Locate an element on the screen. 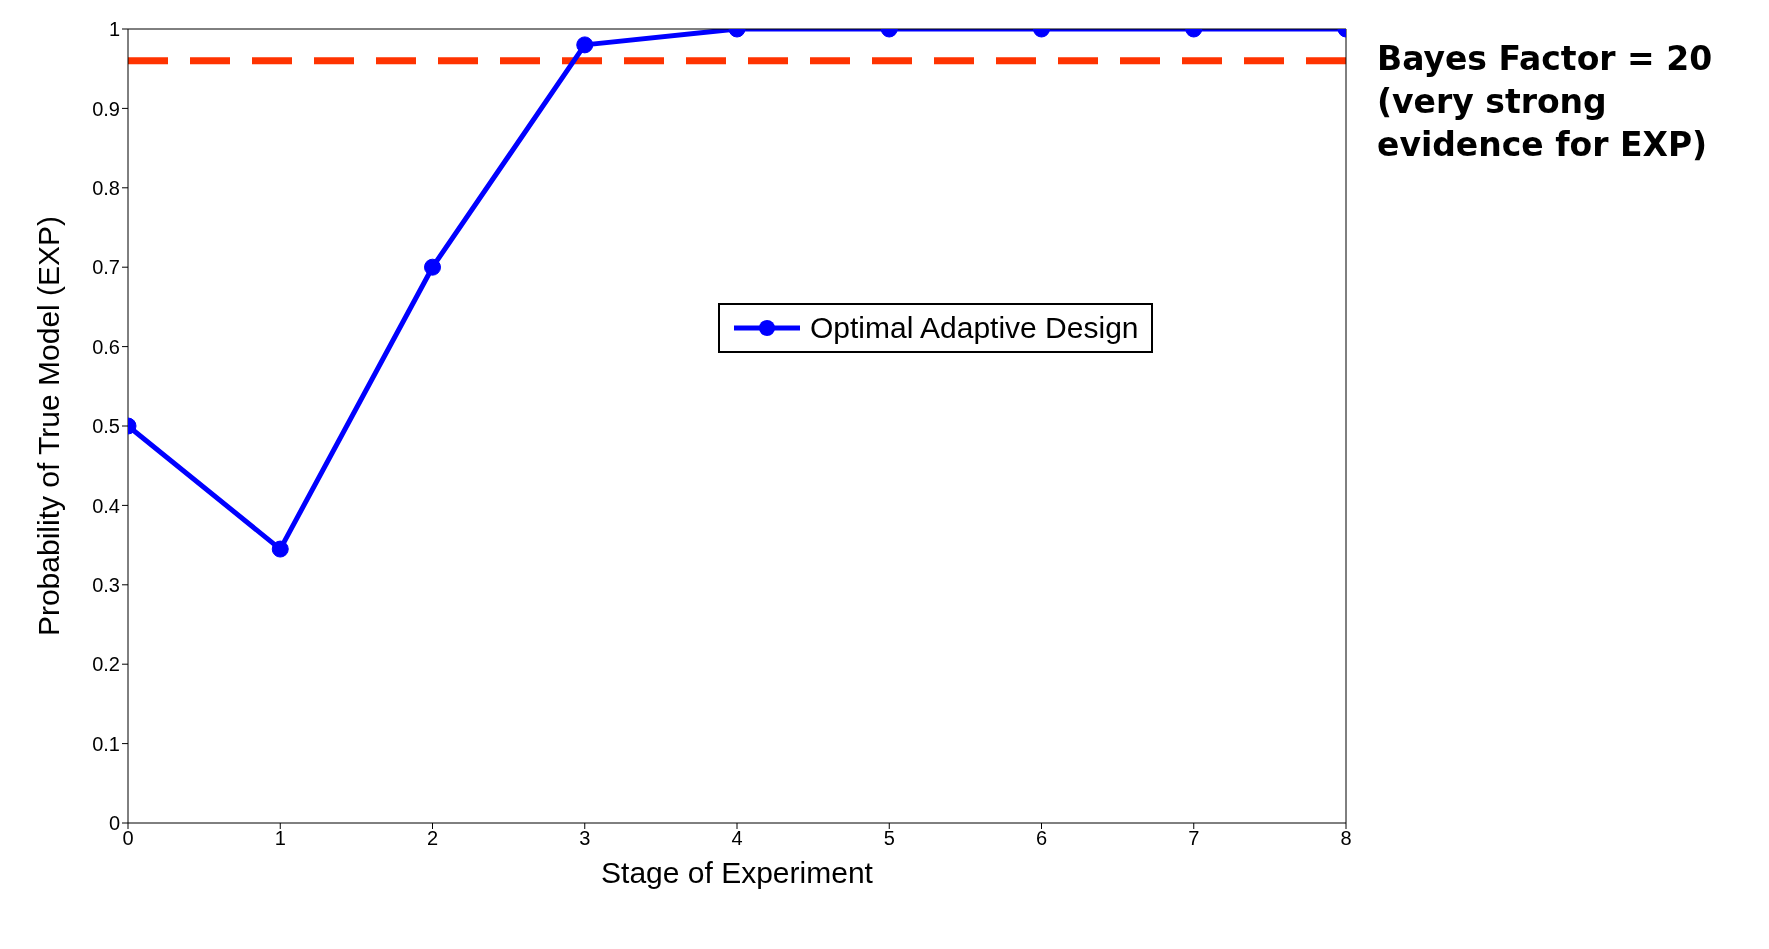  y-tick-label: 0.6 is located at coordinates (106, 346).